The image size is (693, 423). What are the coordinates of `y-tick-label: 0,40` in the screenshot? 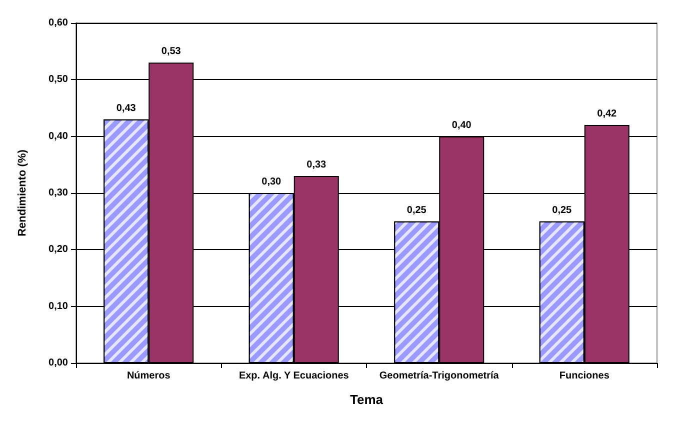 It's located at (58, 136).